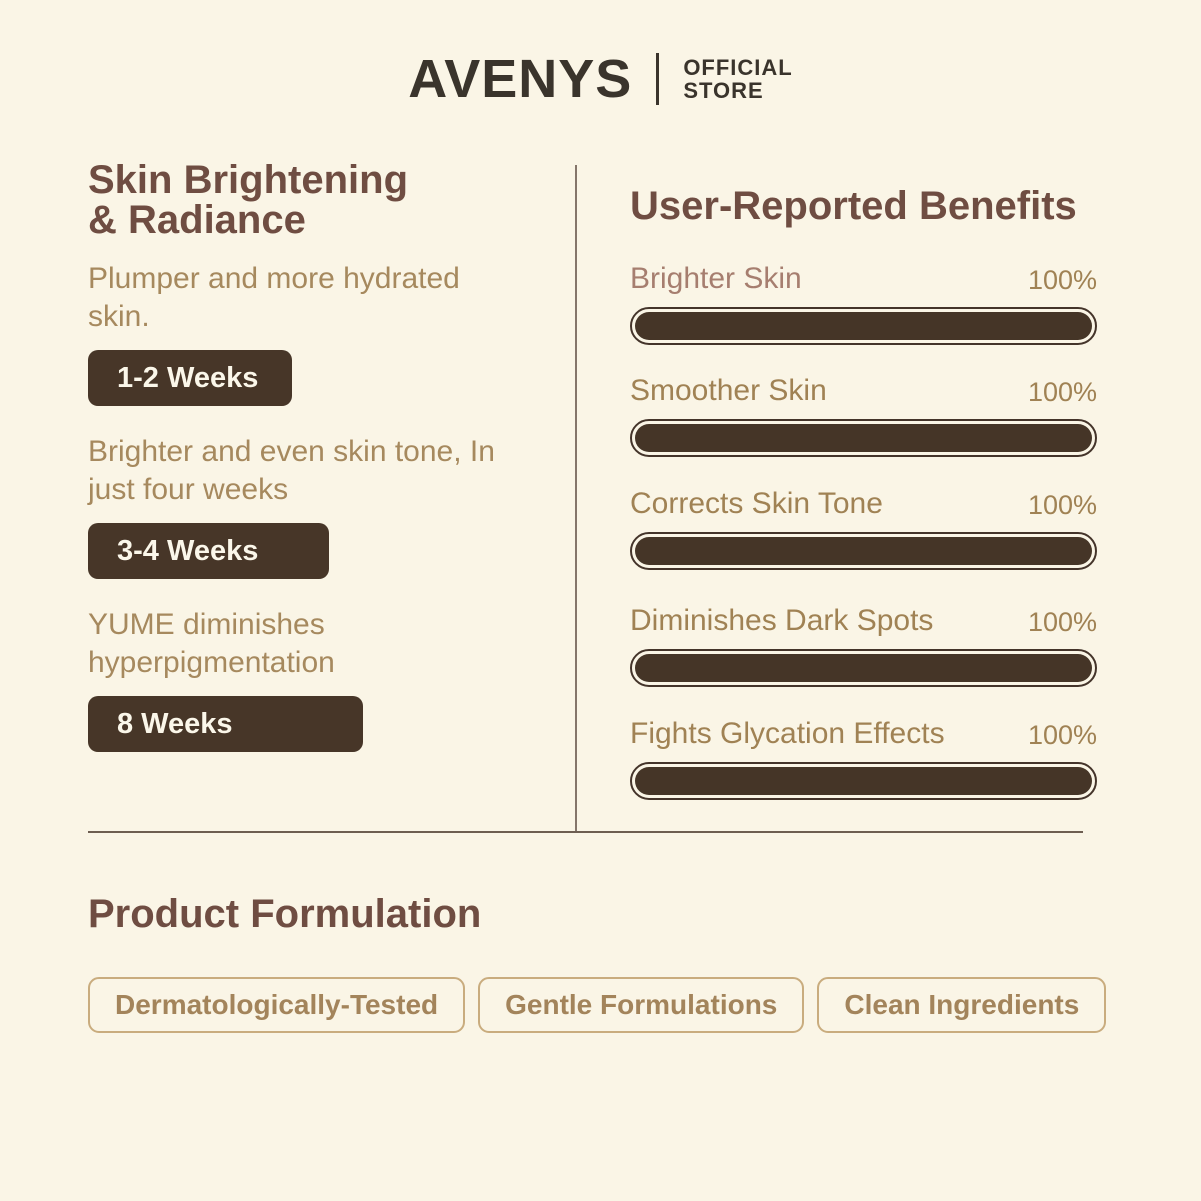  Describe the element at coordinates (716, 278) in the screenshot. I see `benefit-label: Brighter Skin` at that location.